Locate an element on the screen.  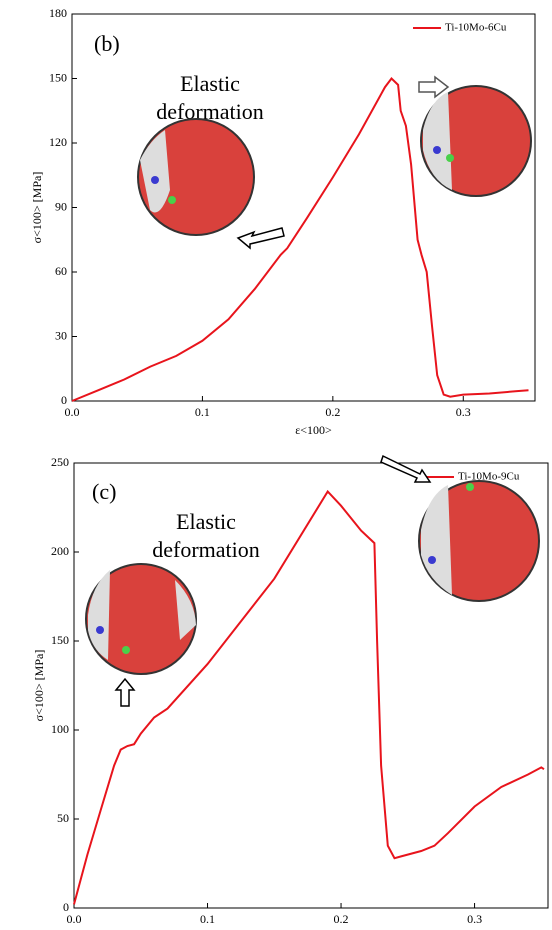
y-tick-label: 120 is located at coordinates (58, 142).